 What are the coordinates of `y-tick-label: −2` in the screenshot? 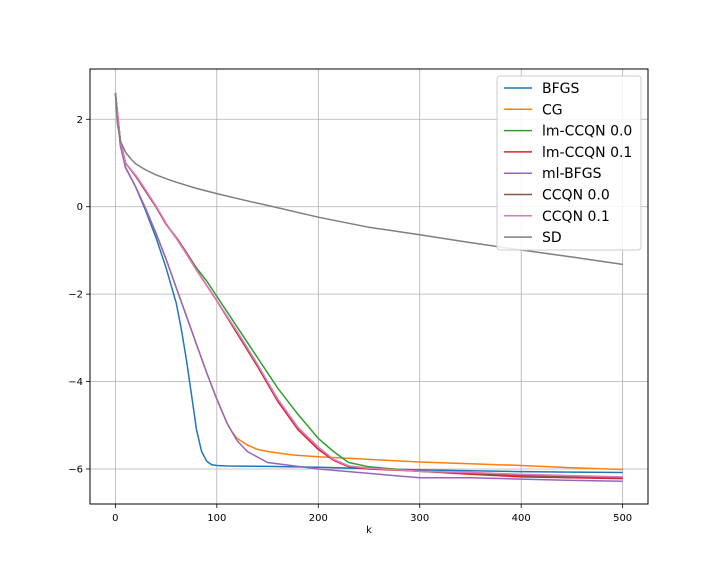 It's located at (75, 295).